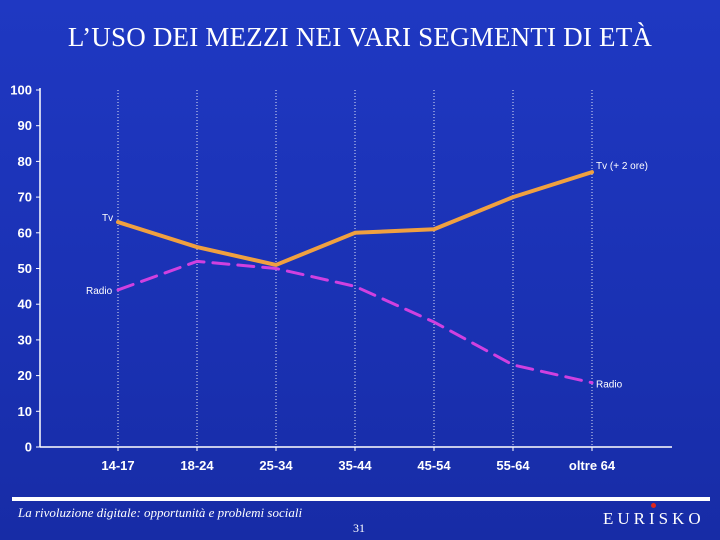  Describe the element at coordinates (197, 465) in the screenshot. I see `x-tick-label: 18-24` at that location.